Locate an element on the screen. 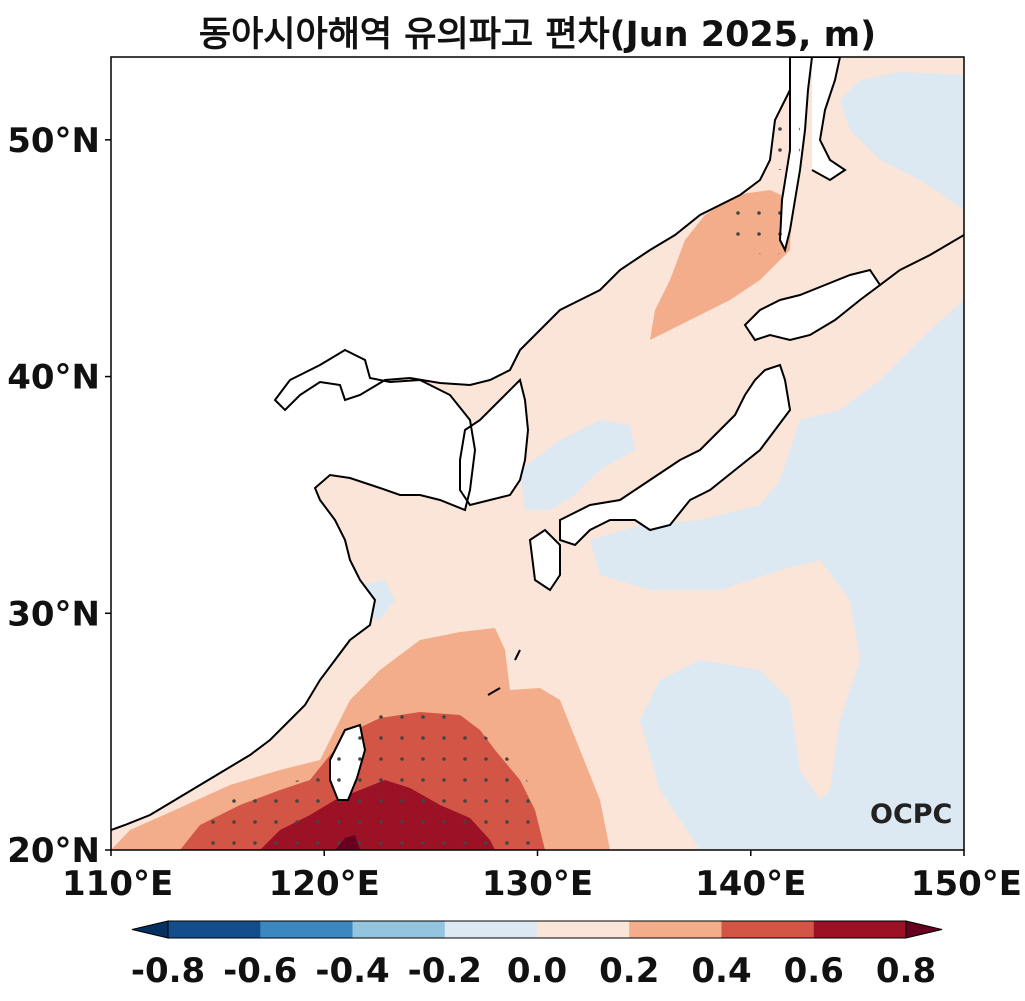  colorbar-tick-label: 0.0 is located at coordinates (537, 971).